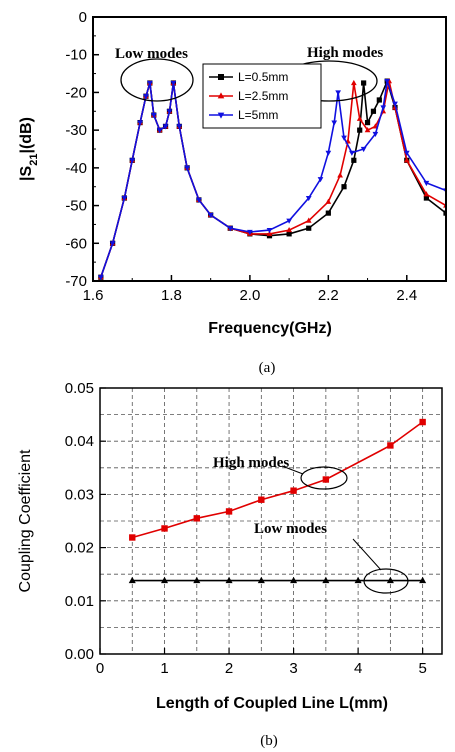  Describe the element at coordinates (79, 601) in the screenshot. I see `chart-b-y-tick-label: 0.01` at that location.